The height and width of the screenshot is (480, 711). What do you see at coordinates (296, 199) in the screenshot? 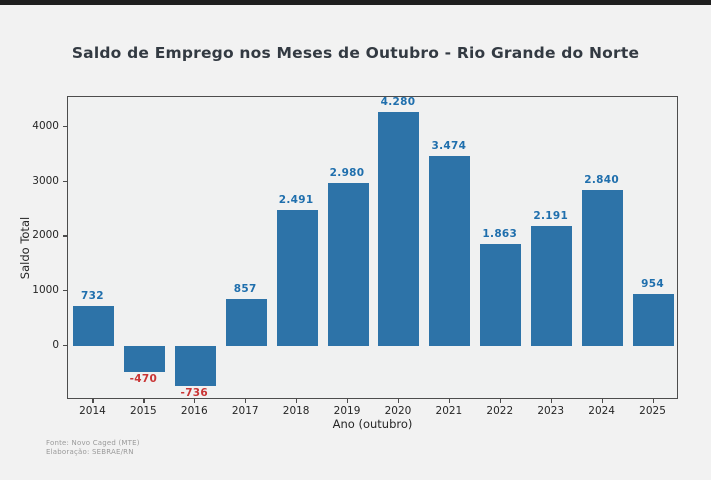
I see `bar-value-label: 2.491` at bounding box center [296, 199].